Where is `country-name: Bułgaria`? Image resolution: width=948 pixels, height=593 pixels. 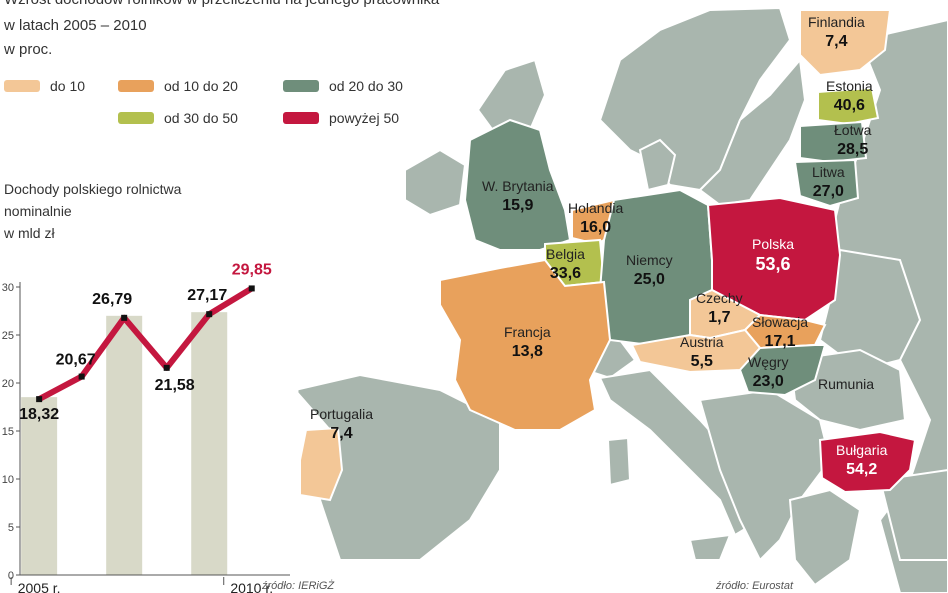
country-name: Bułgaria is located at coordinates (862, 450).